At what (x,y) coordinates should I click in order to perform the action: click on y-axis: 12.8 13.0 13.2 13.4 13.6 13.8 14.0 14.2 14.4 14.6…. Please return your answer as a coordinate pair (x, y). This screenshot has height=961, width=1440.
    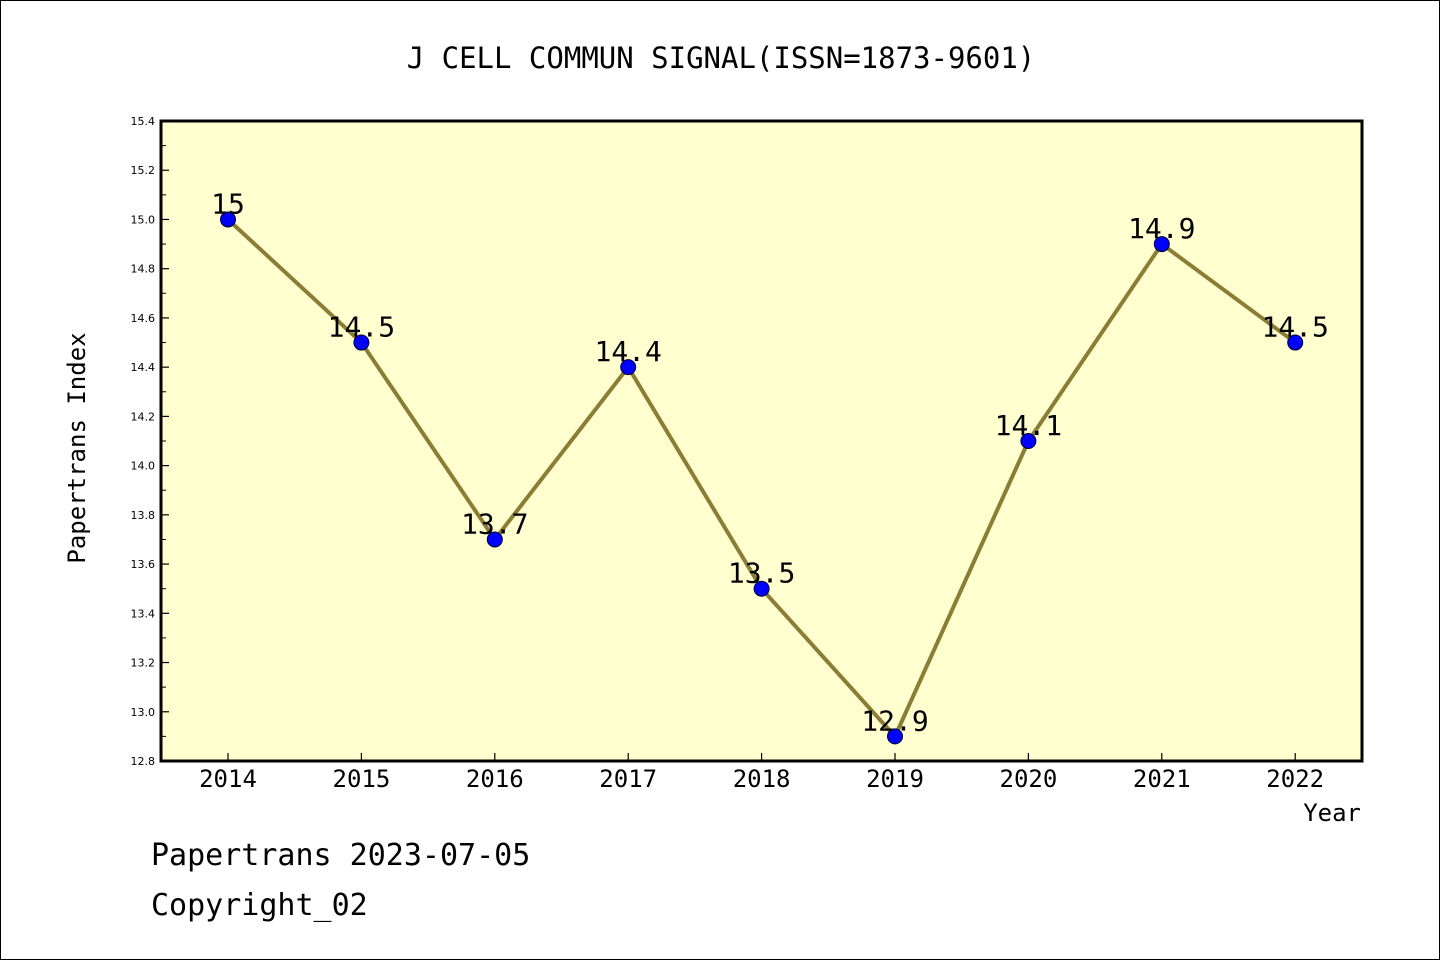
    Looking at the image, I should click on (150, 441).